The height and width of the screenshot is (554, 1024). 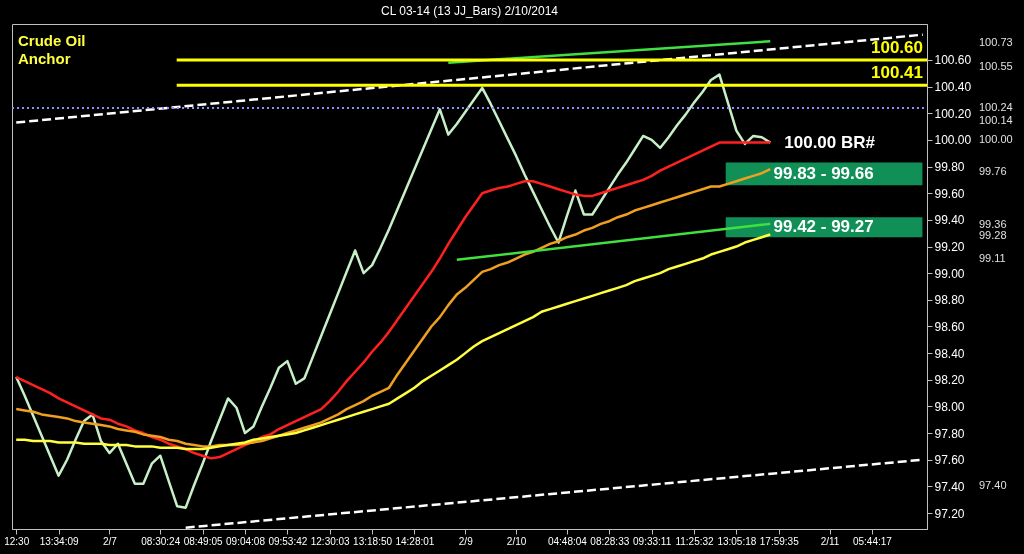 What do you see at coordinates (993, 234) in the screenshot?
I see `text: 99.28` at bounding box center [993, 234].